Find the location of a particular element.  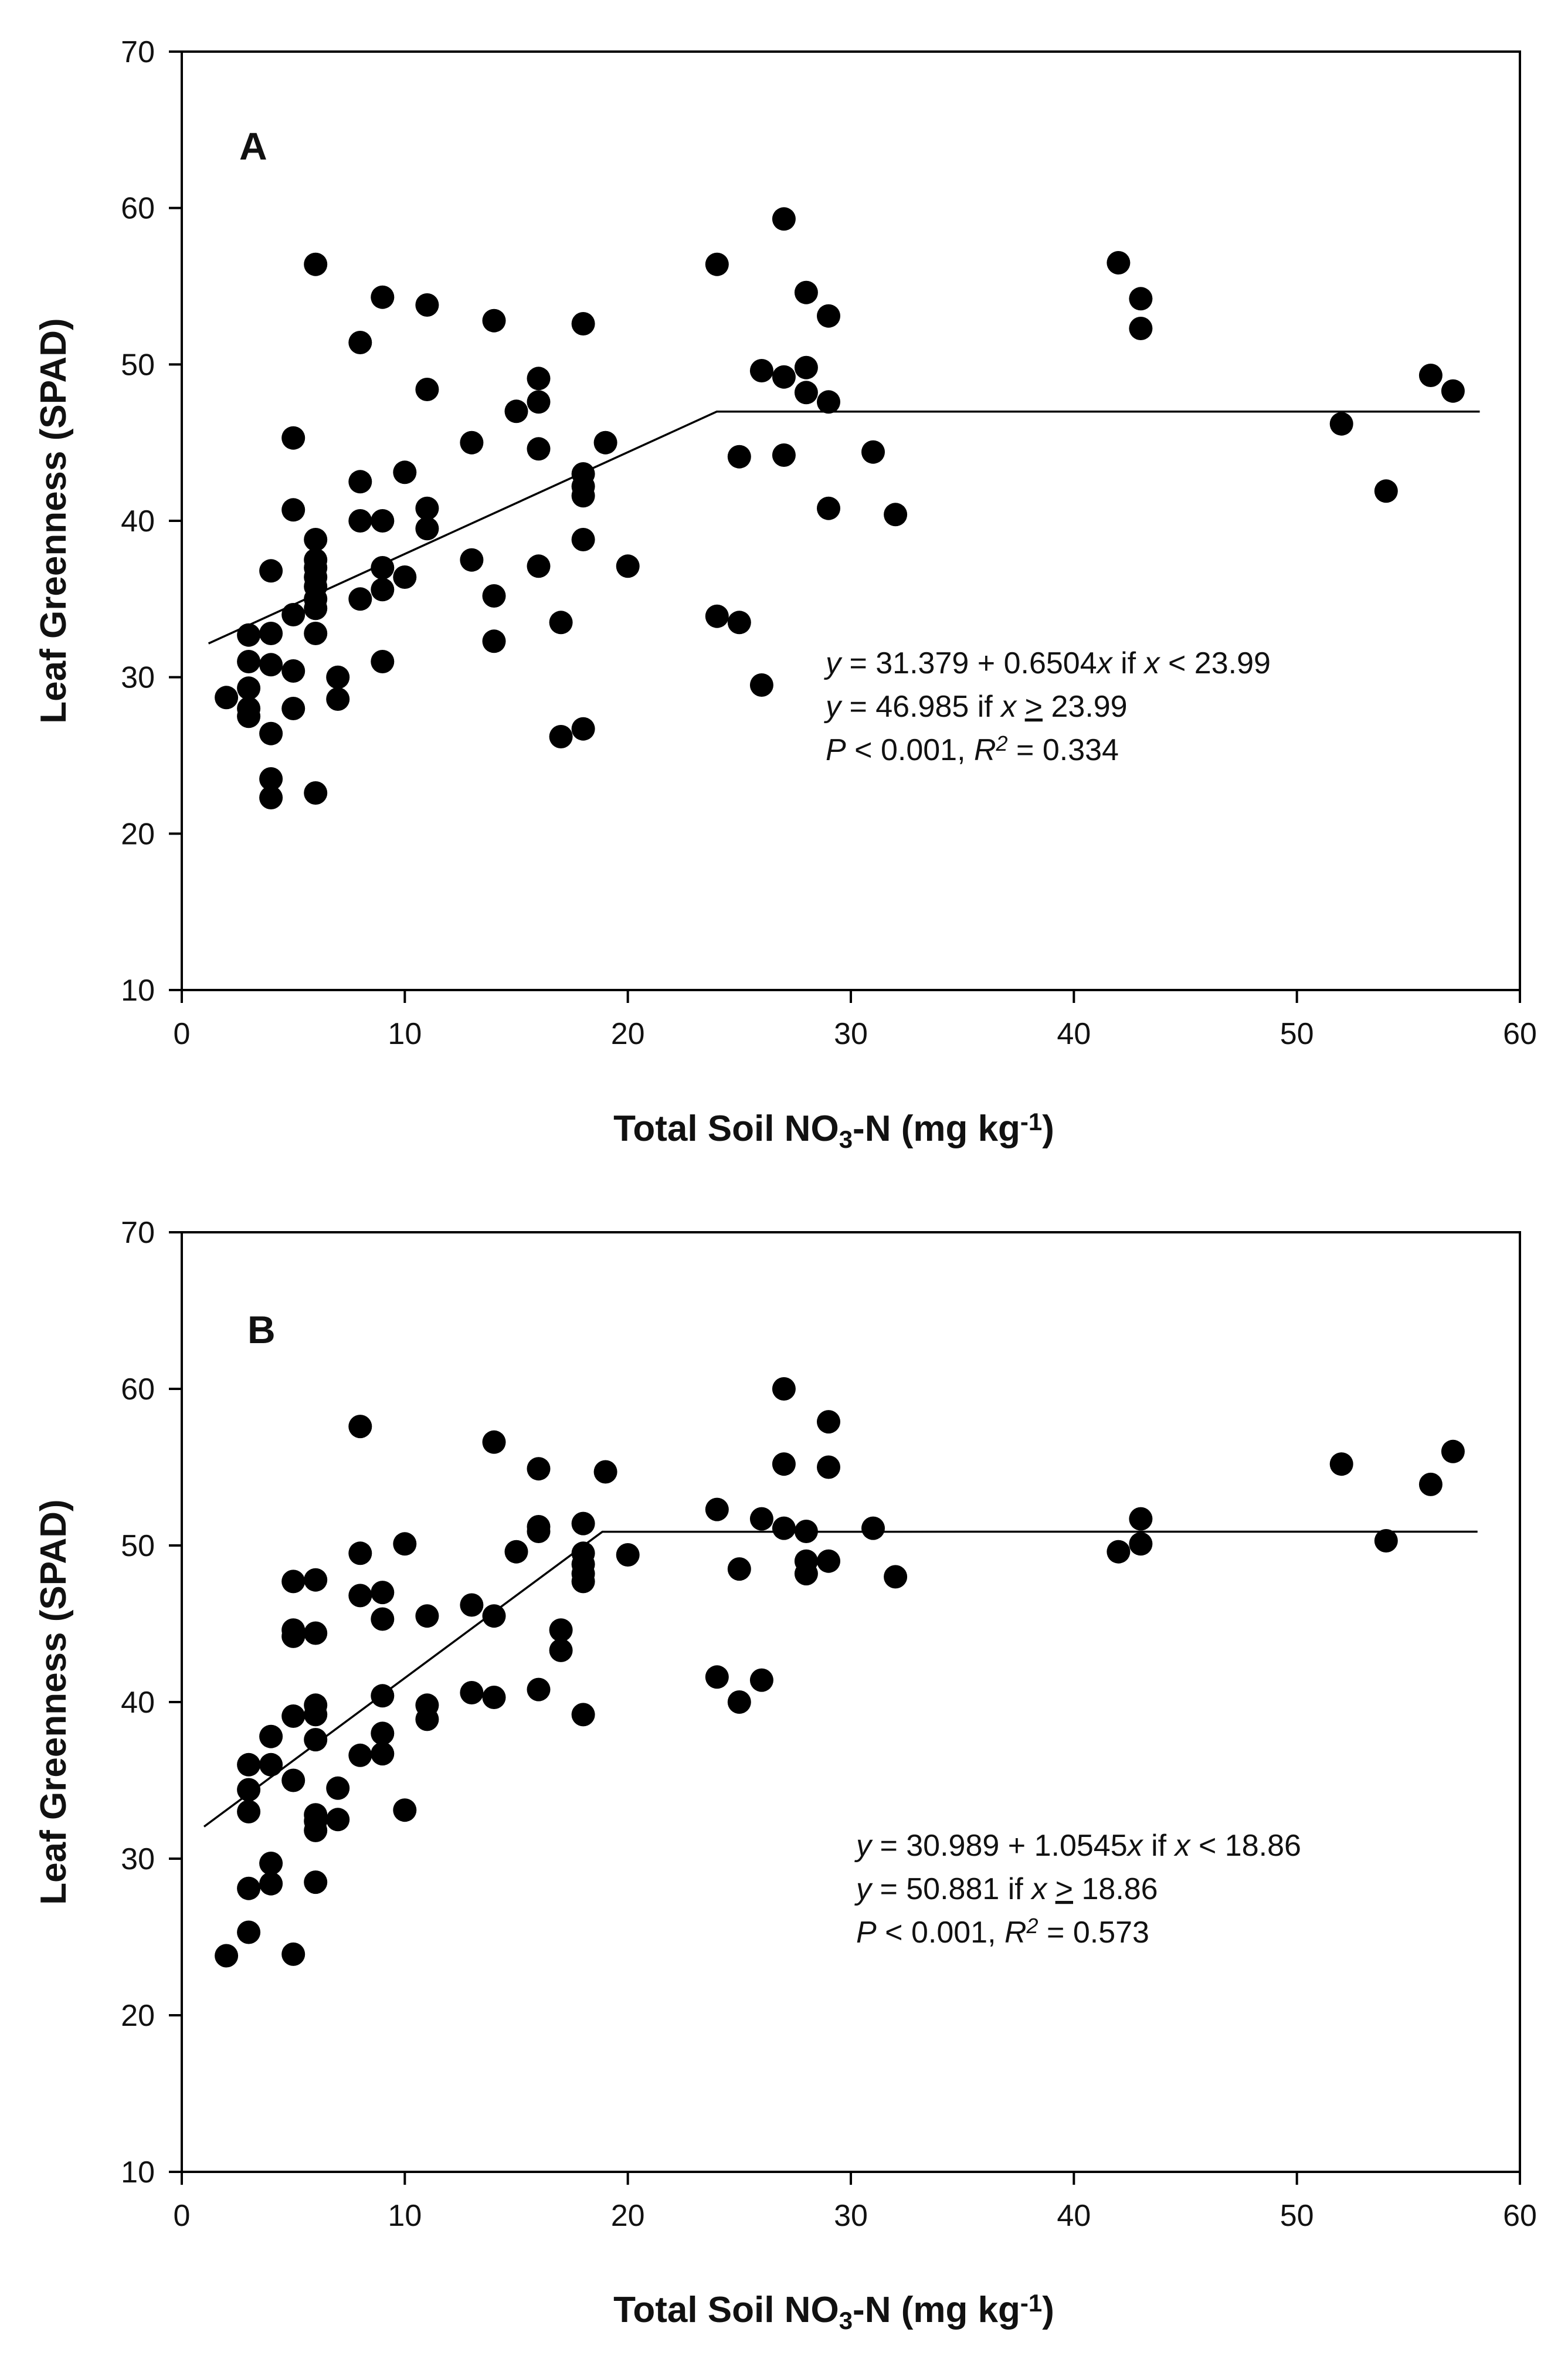

y-tick-label: 70 is located at coordinates (138, 52).